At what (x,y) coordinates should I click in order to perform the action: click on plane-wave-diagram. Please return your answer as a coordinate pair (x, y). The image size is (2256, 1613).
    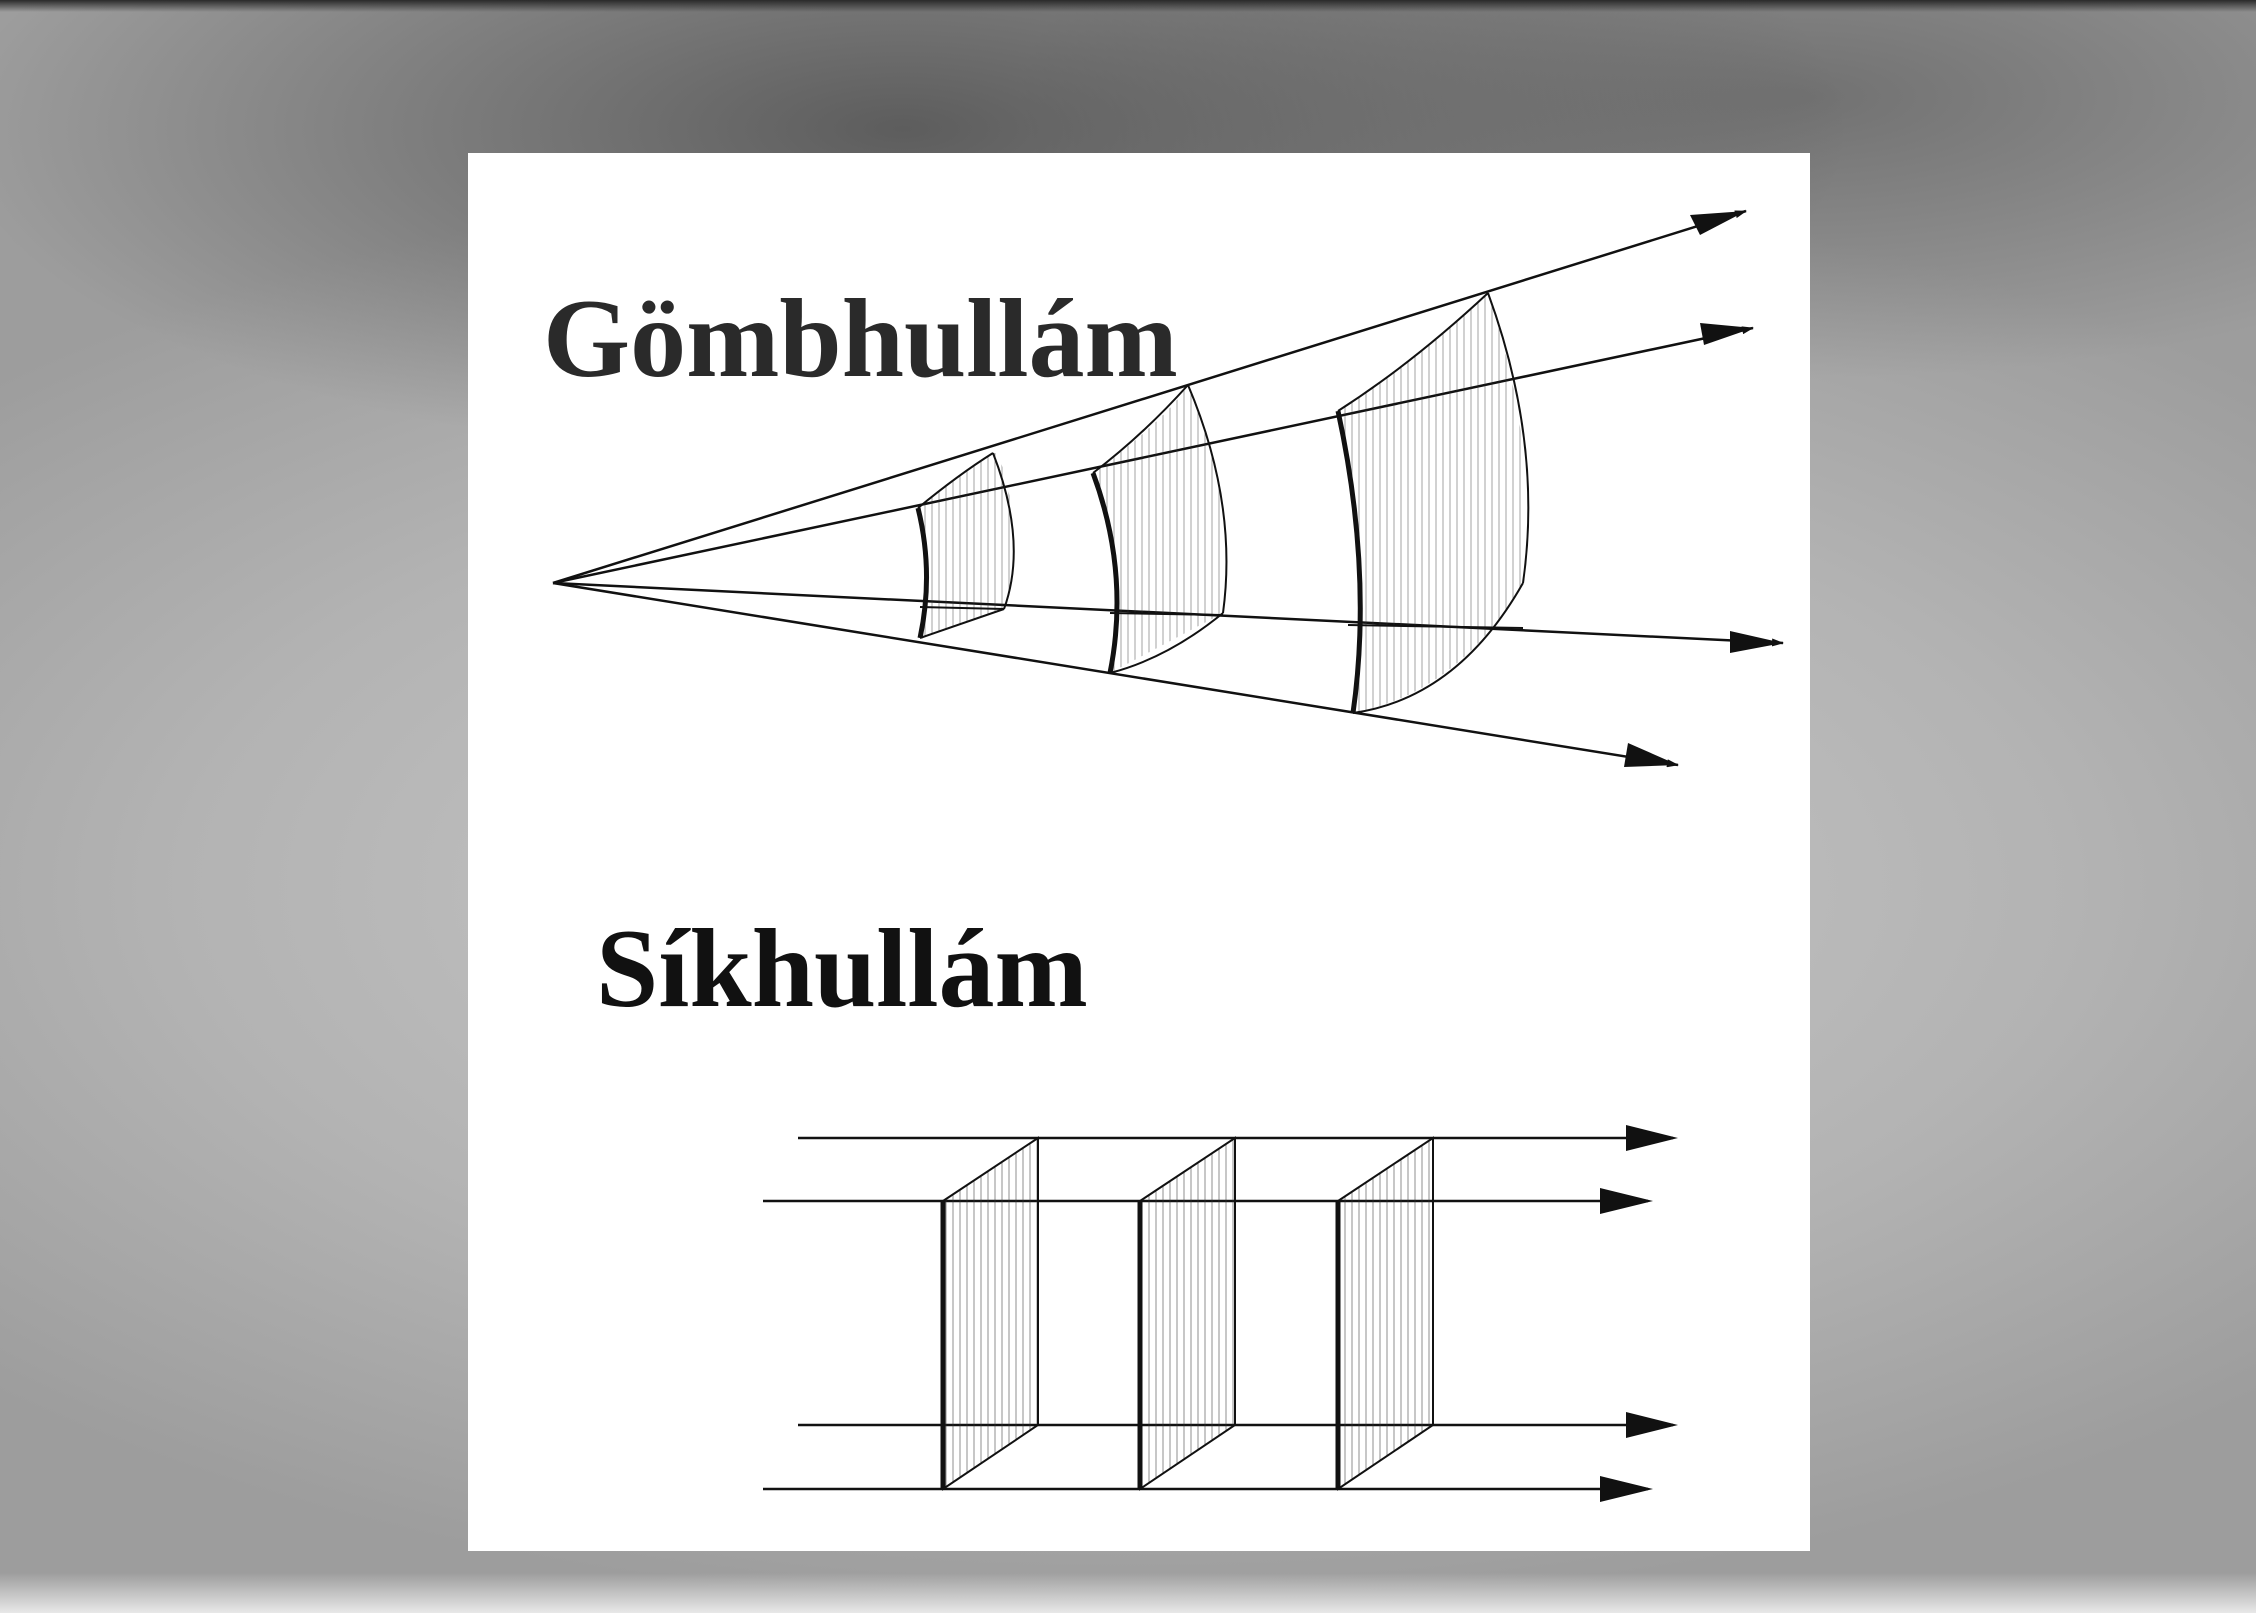
    Looking at the image, I should click on (1220, 1313).